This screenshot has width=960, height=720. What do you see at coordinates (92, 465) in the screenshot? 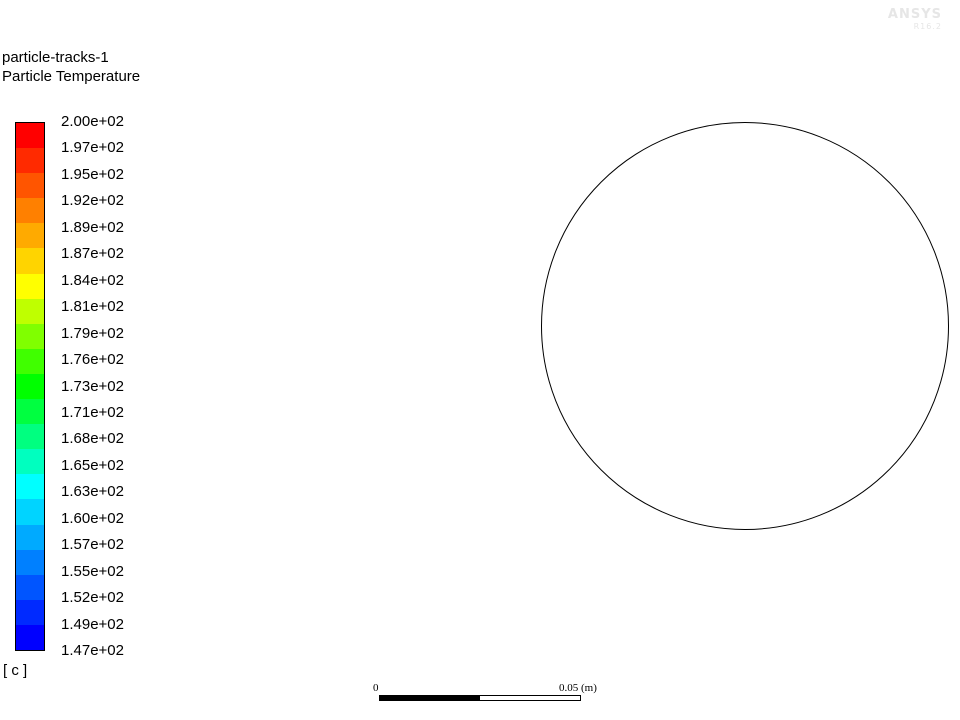
I see `legend-tick-label: 1.65e+02` at bounding box center [92, 465].